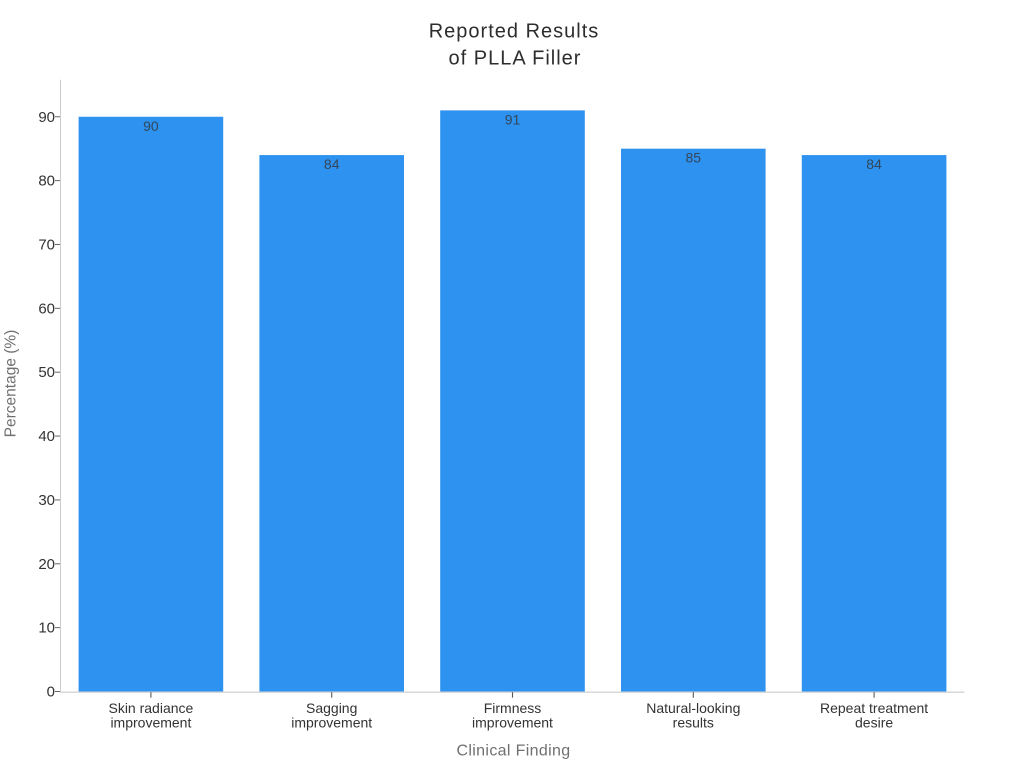  What do you see at coordinates (46, 436) in the screenshot?
I see `svg-text: 40` at bounding box center [46, 436].